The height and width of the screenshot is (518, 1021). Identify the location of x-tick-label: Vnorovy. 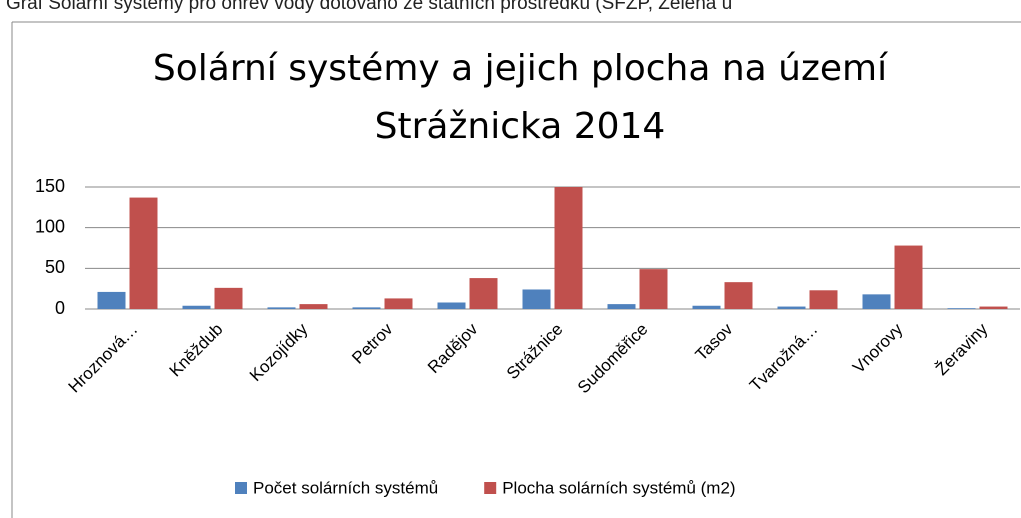
(878, 348).